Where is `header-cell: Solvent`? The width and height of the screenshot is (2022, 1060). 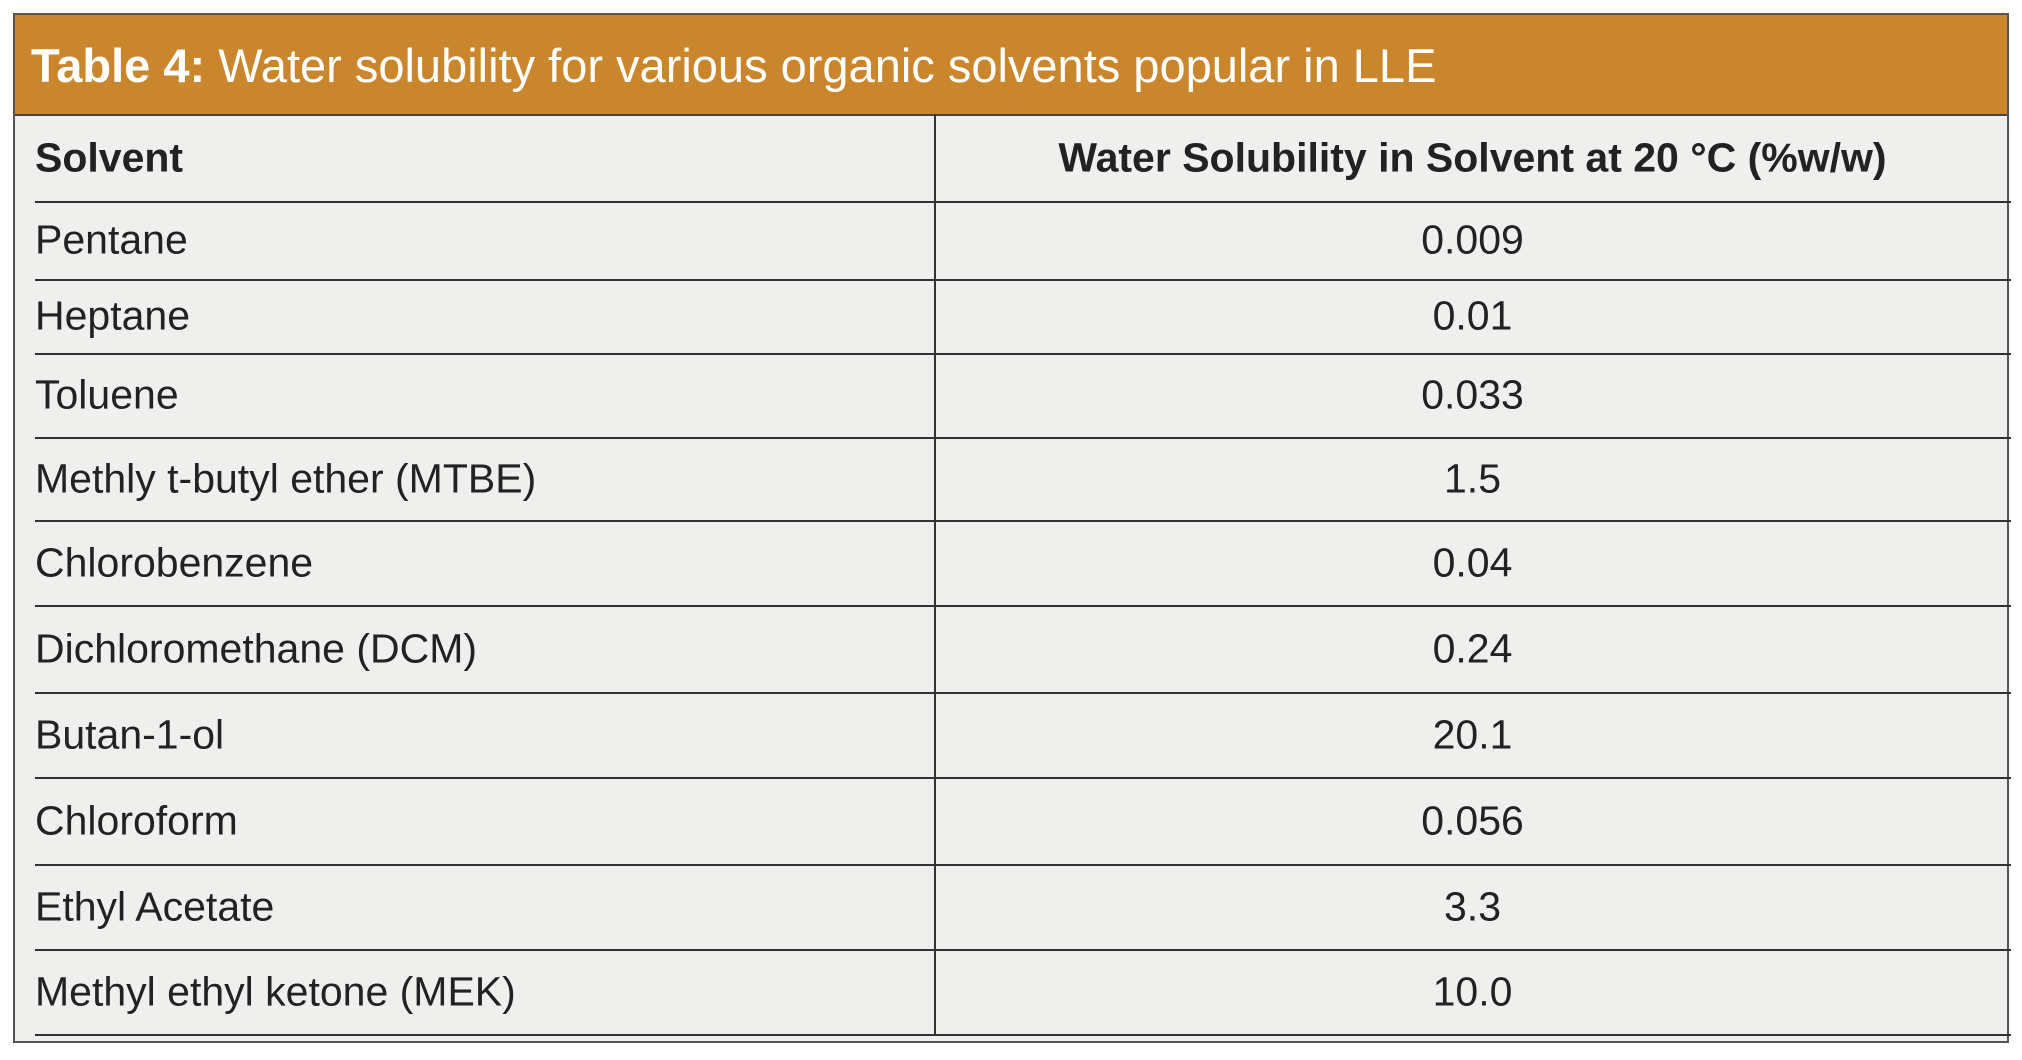
header-cell: Solvent is located at coordinates (109, 157).